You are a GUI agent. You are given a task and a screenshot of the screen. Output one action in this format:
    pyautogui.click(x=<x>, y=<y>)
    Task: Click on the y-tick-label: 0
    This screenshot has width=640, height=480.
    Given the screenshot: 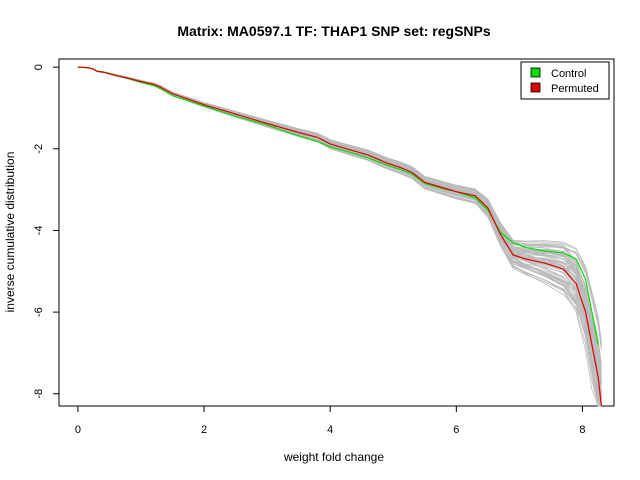 What is the action you would take?
    pyautogui.click(x=39, y=67)
    